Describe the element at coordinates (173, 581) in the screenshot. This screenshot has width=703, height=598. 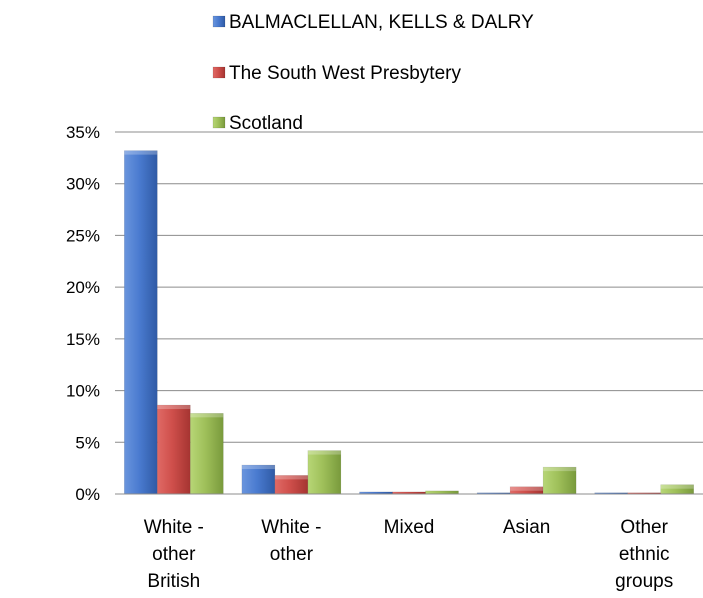
I see `x-category-label-line: British` at that location.